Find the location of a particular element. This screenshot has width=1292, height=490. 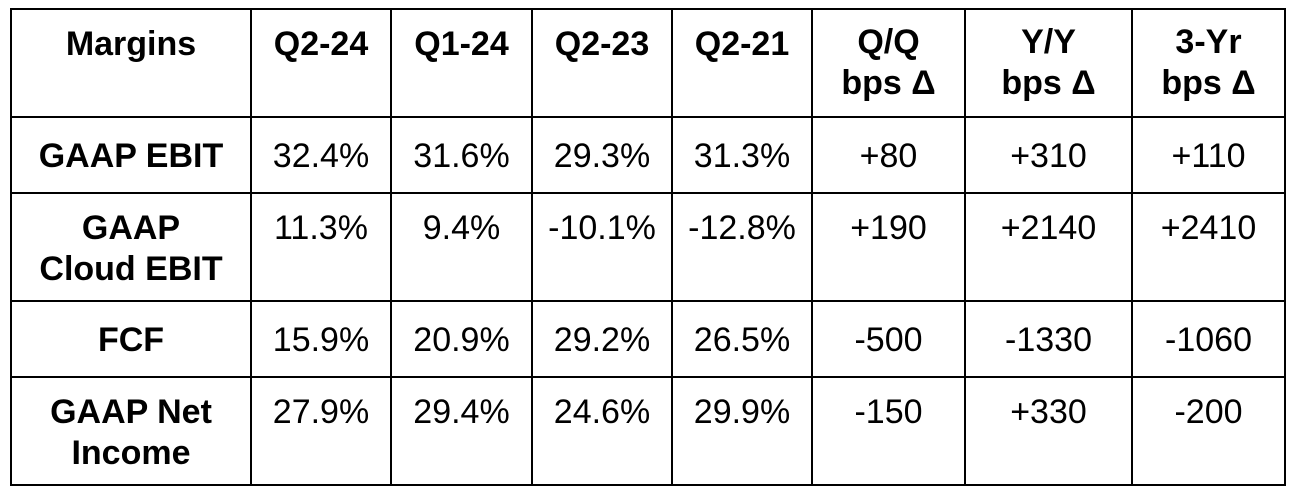

row-label-line1: FCF is located at coordinates (131, 340).